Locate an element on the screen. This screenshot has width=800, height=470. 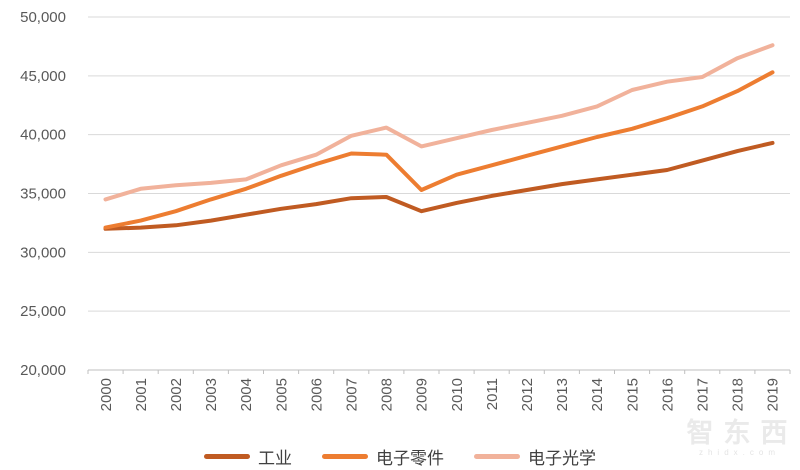
x-axis-tick-label: 2005 is located at coordinates (281, 394).